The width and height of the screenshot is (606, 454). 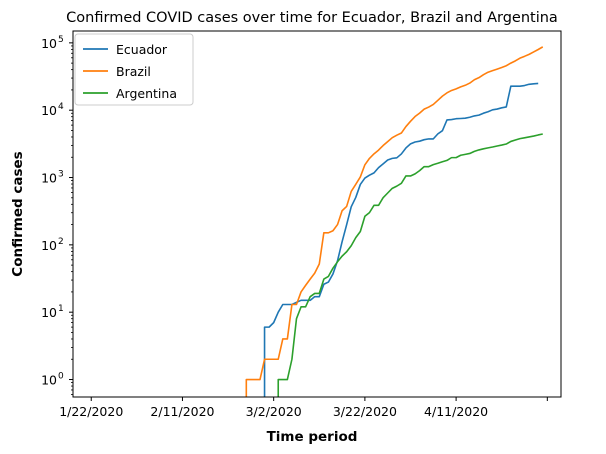 What do you see at coordinates (142, 49) in the screenshot?
I see `legend-label-ecuador: Ecuador` at bounding box center [142, 49].